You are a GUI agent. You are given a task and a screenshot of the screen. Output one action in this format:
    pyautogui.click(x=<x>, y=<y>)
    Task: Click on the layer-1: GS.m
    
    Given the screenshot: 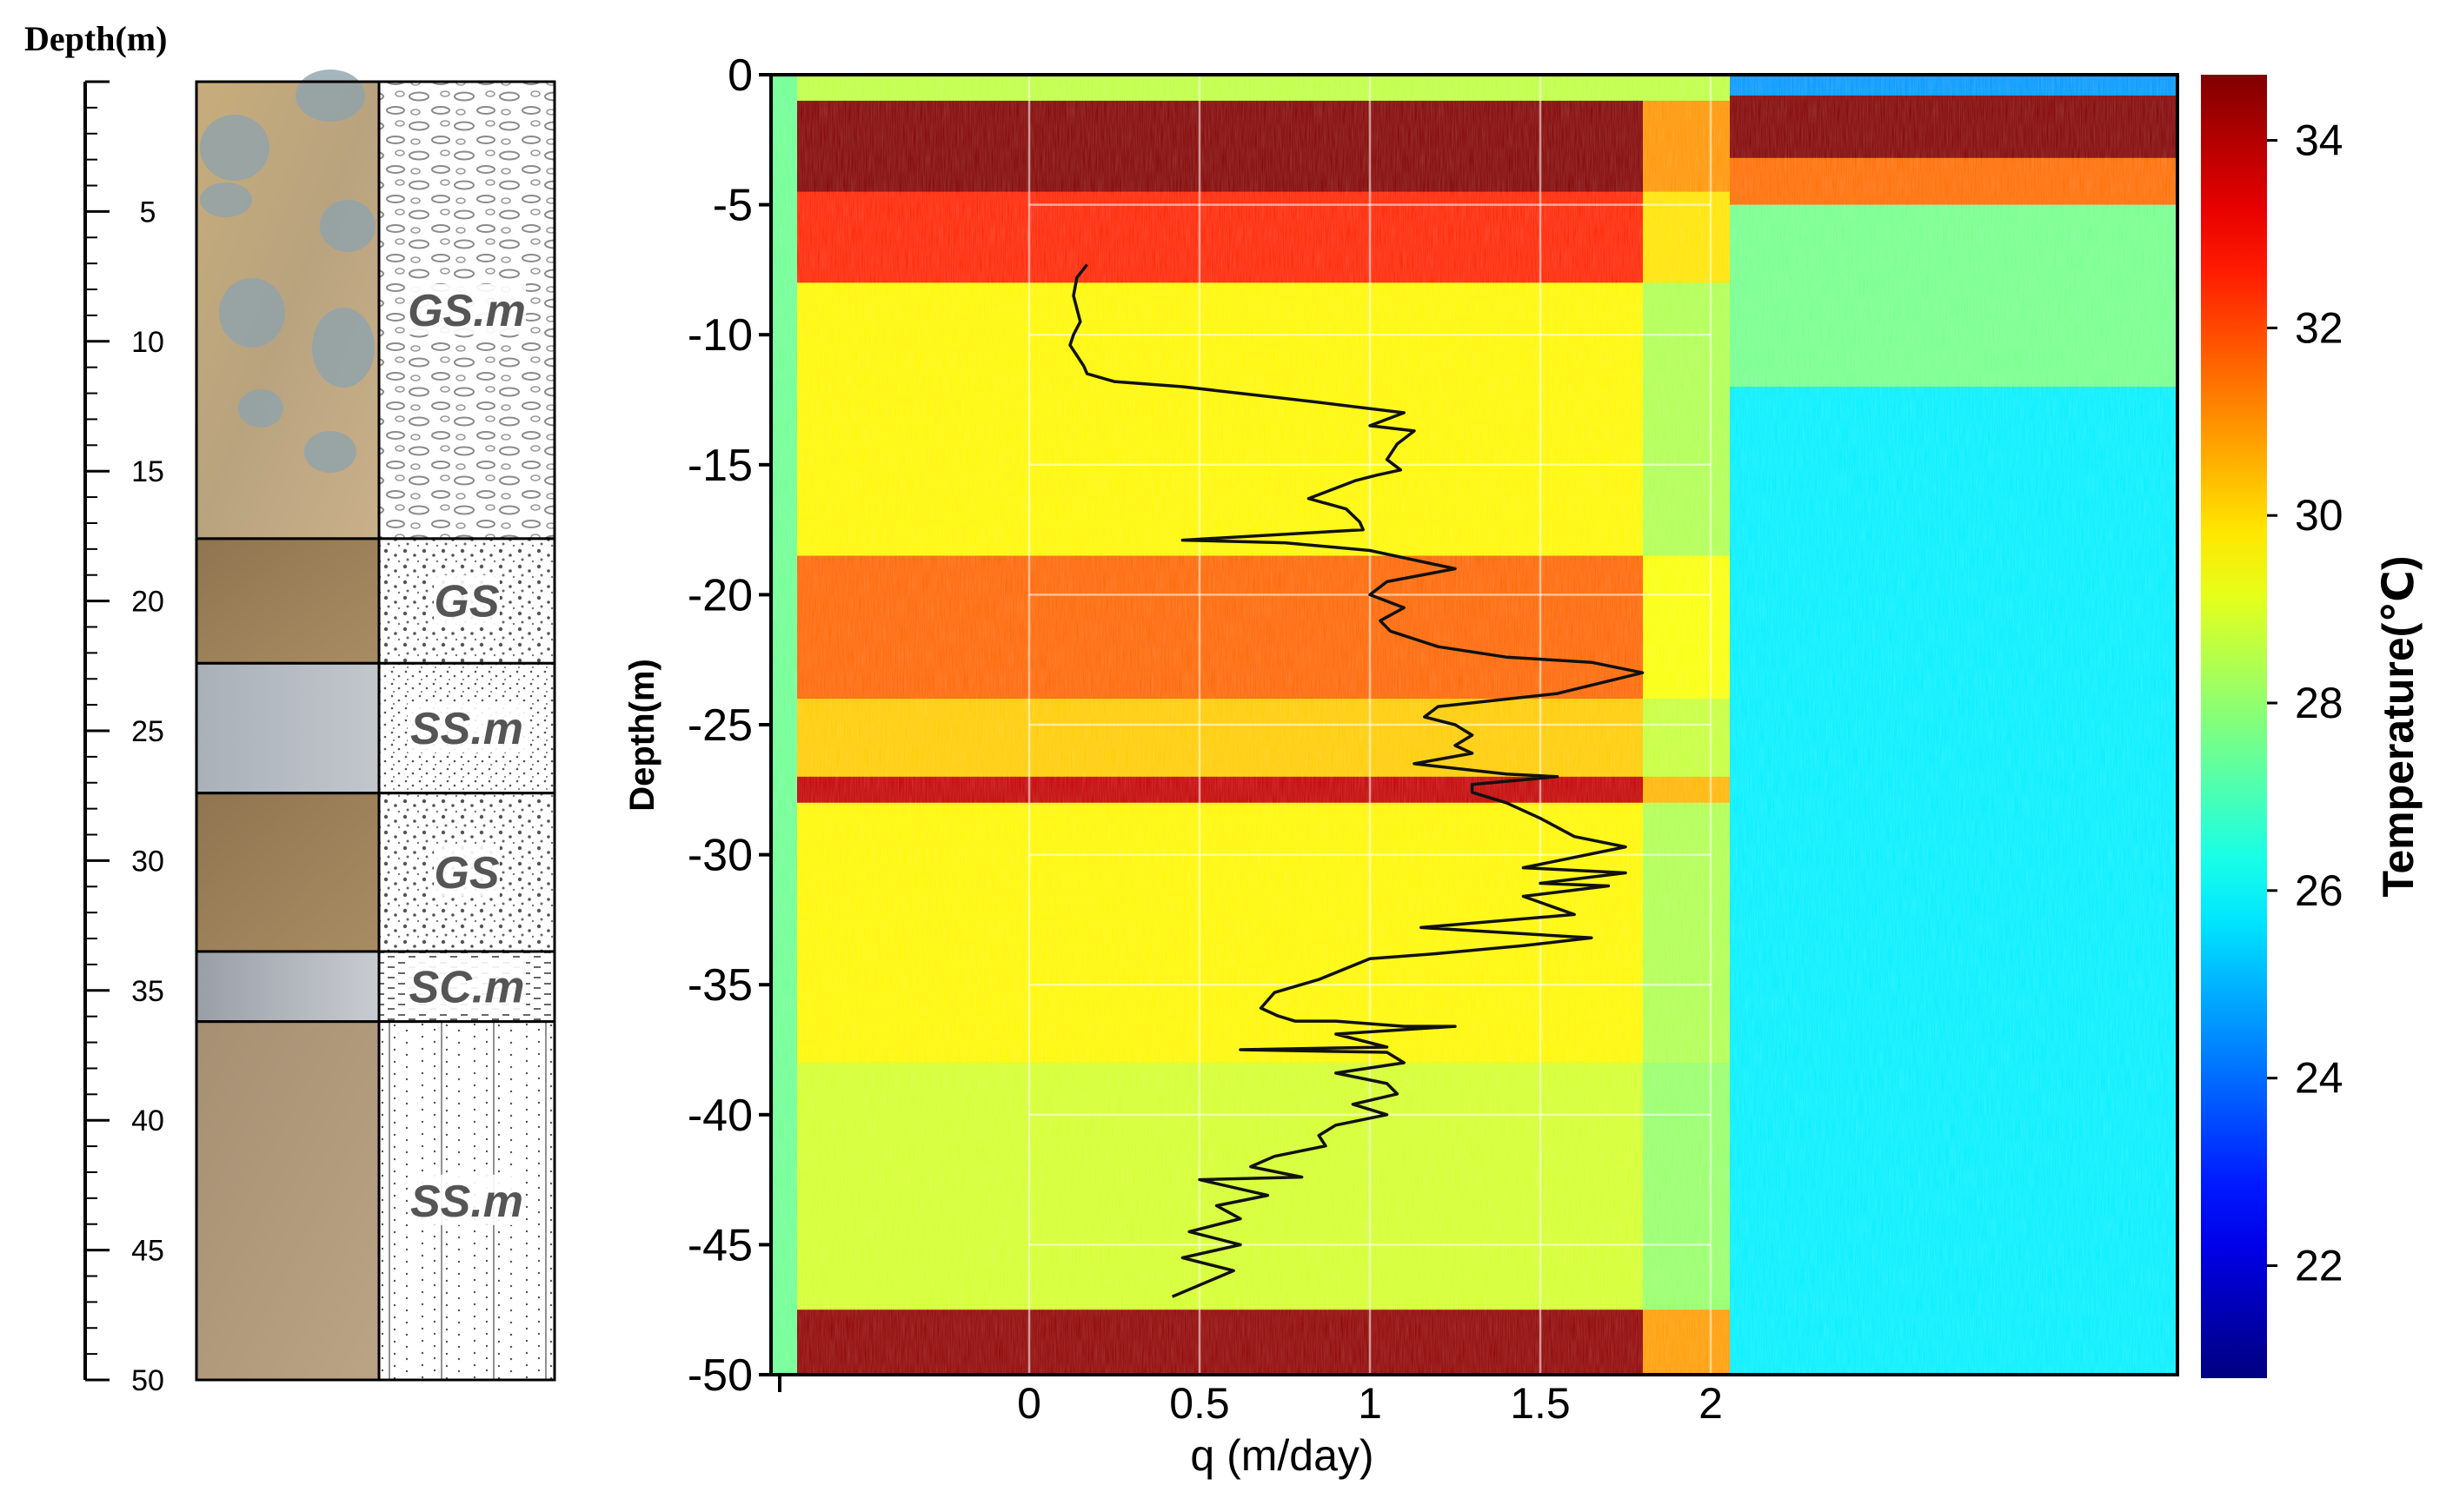 What is the action you would take?
    pyautogui.click(x=375, y=305)
    